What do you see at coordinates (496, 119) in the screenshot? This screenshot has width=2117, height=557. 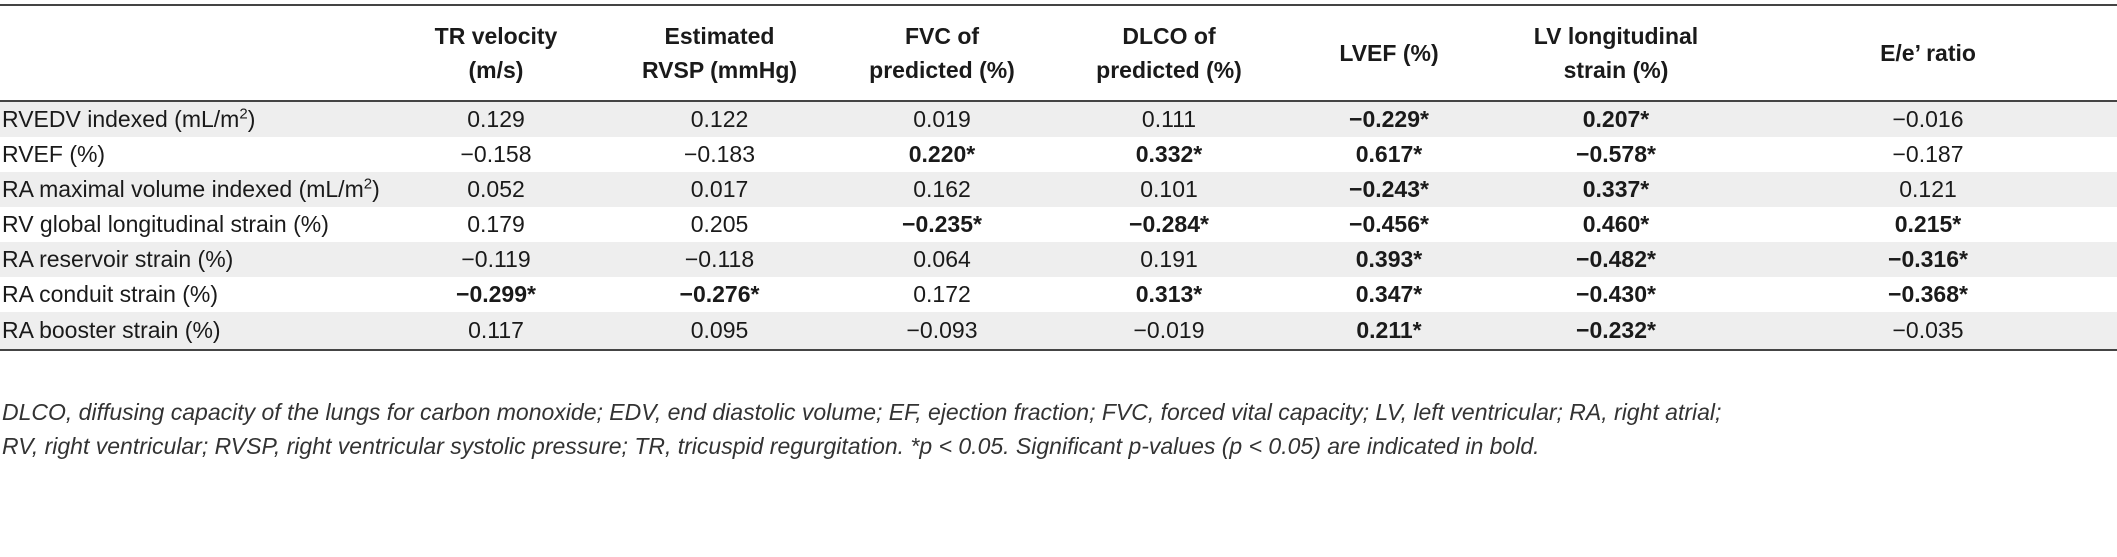 I see `table-cell: 0.129` at bounding box center [496, 119].